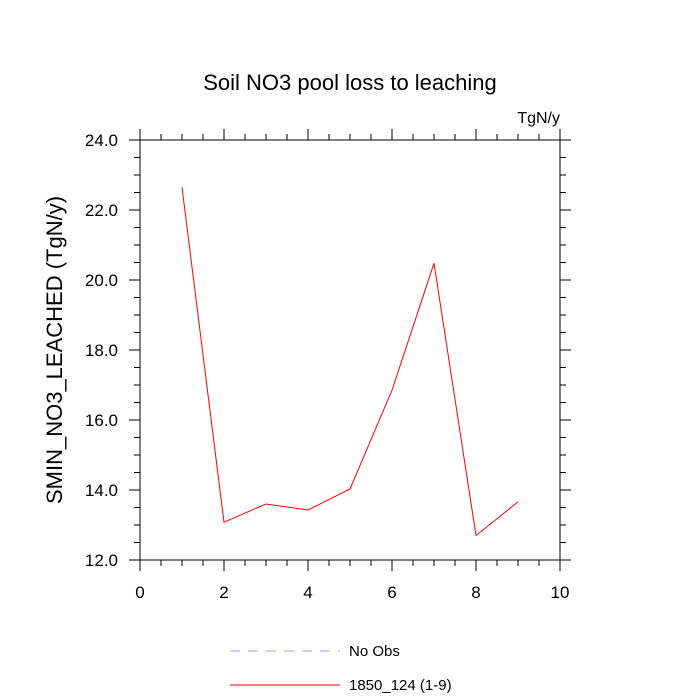 The width and height of the screenshot is (700, 700). What do you see at coordinates (101, 420) in the screenshot?
I see `y-tick-label: 16.0` at bounding box center [101, 420].